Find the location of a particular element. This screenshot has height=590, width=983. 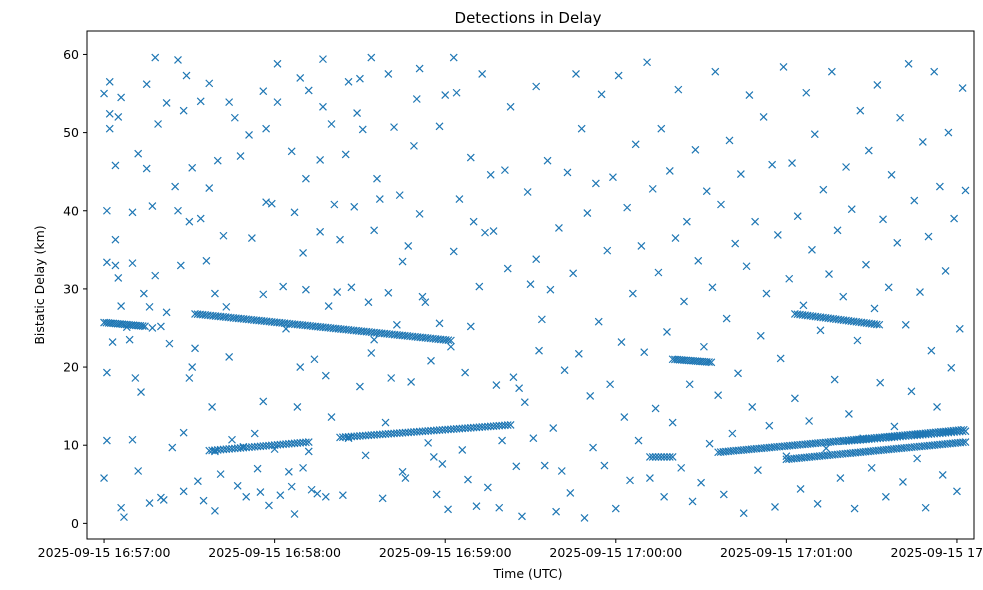

y-tick-label: 10 is located at coordinates (71, 445).